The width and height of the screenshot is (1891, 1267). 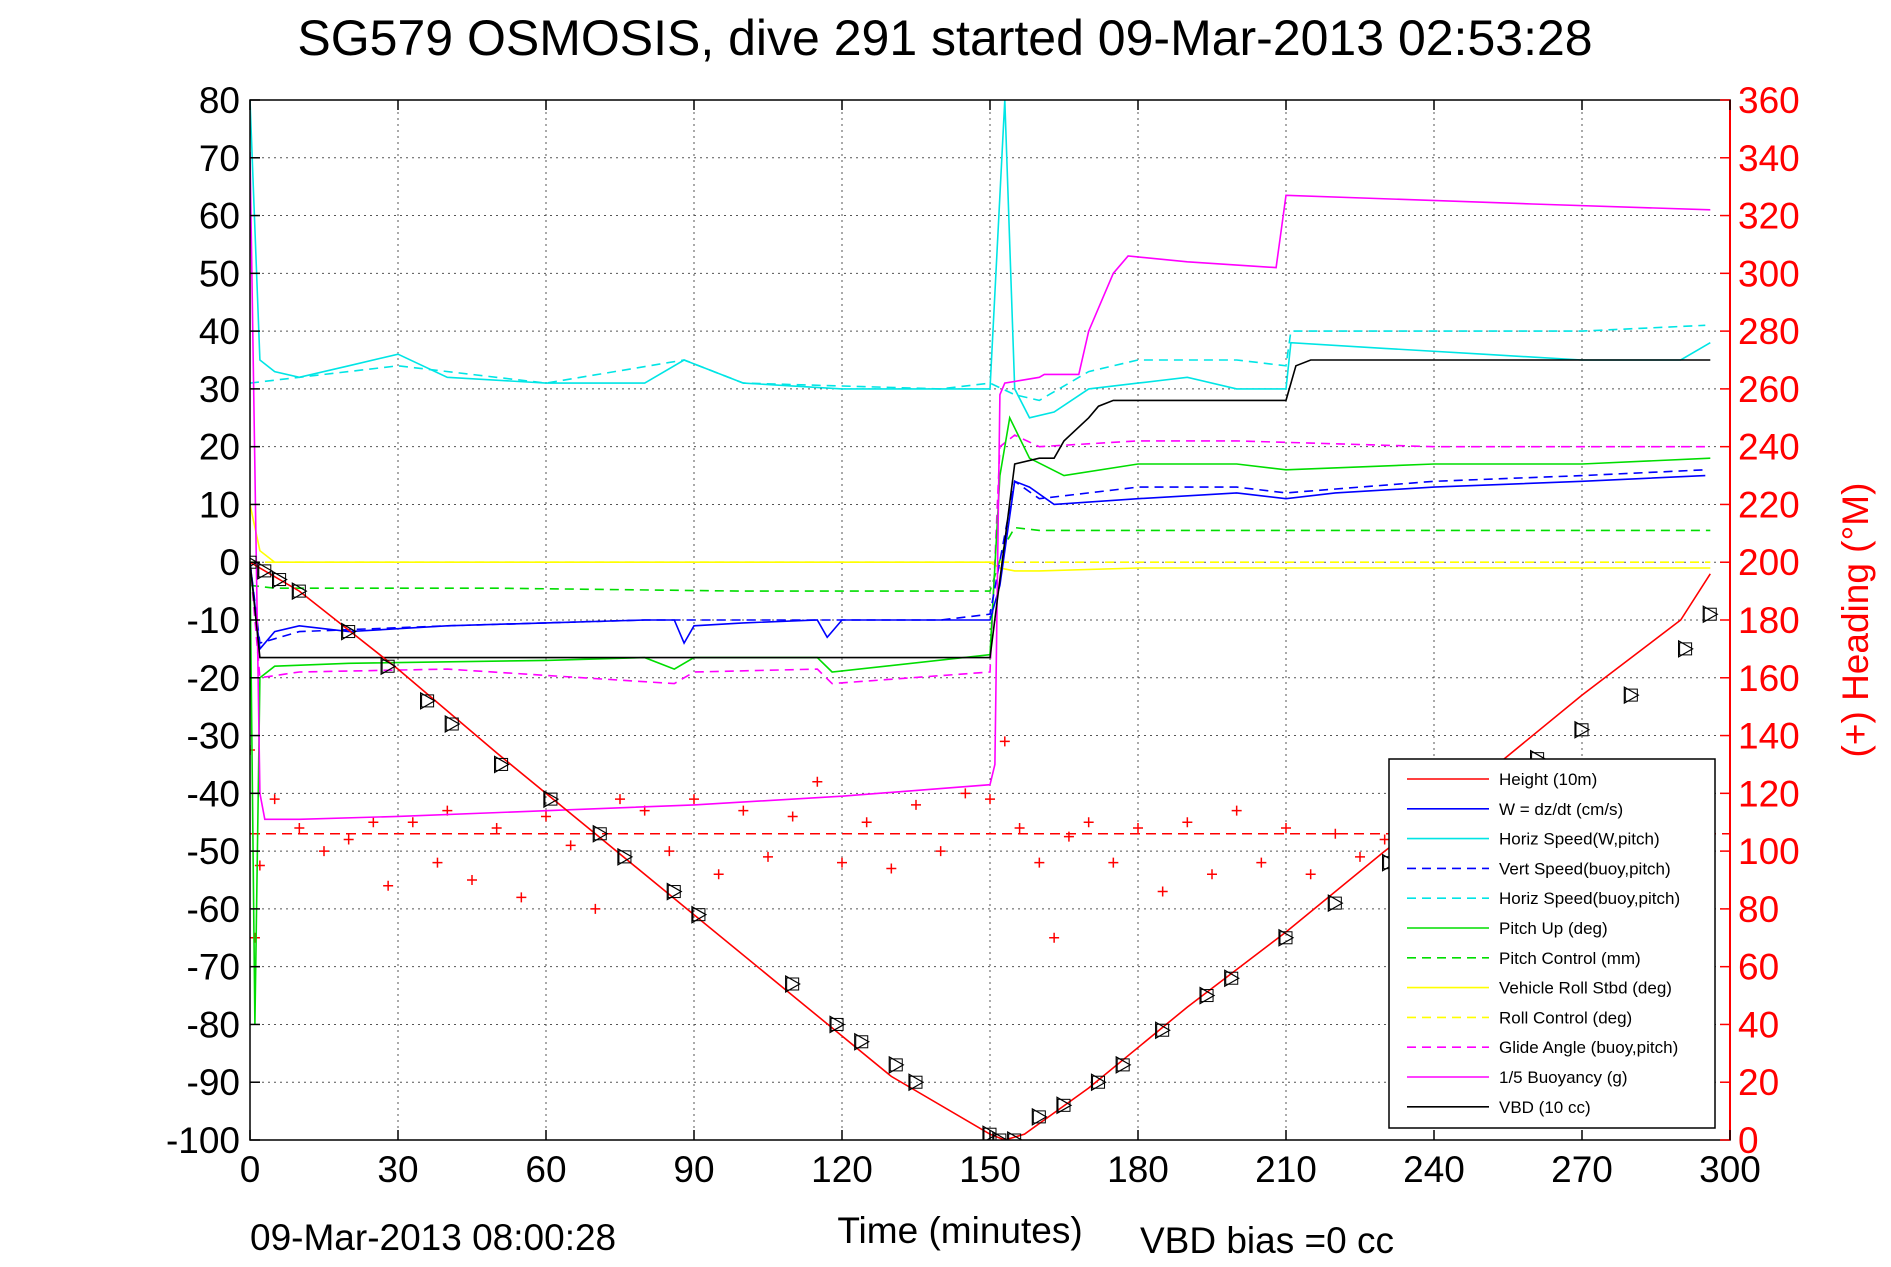 I want to click on right-tick-label: 220, so click(x=1769, y=504).